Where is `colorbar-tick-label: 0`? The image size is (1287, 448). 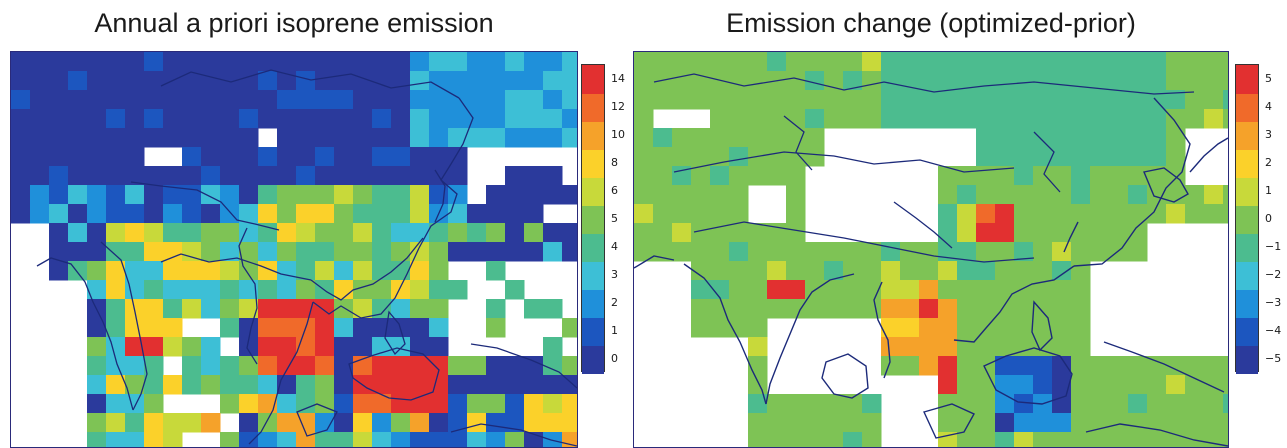 colorbar-tick-label: 0 is located at coordinates (614, 358).